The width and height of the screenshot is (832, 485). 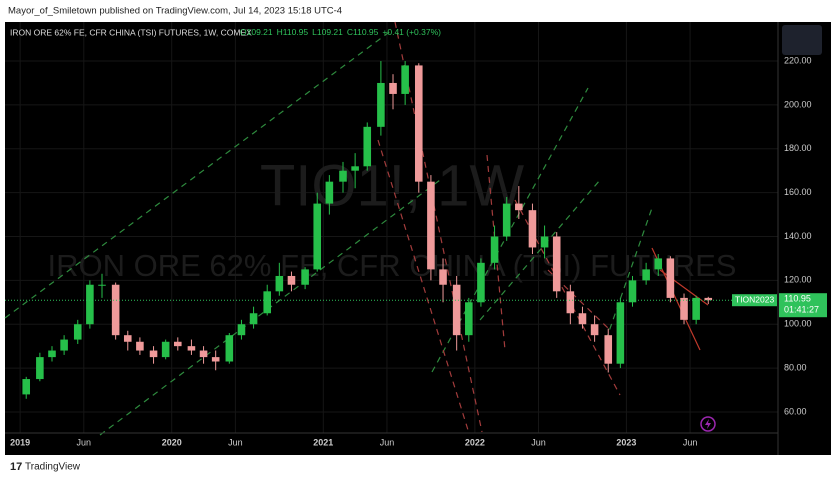 I want to click on symbol-badge, so click(x=754, y=300).